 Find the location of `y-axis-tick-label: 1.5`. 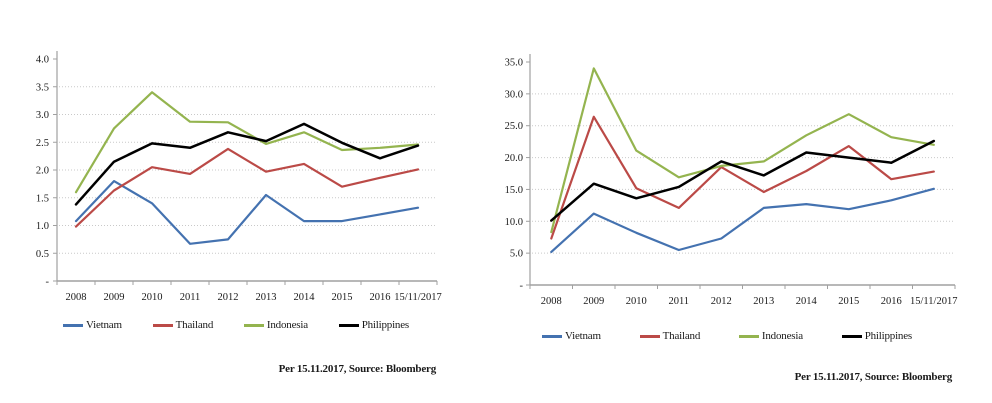

y-axis-tick-label: 1.5 is located at coordinates (42, 198).